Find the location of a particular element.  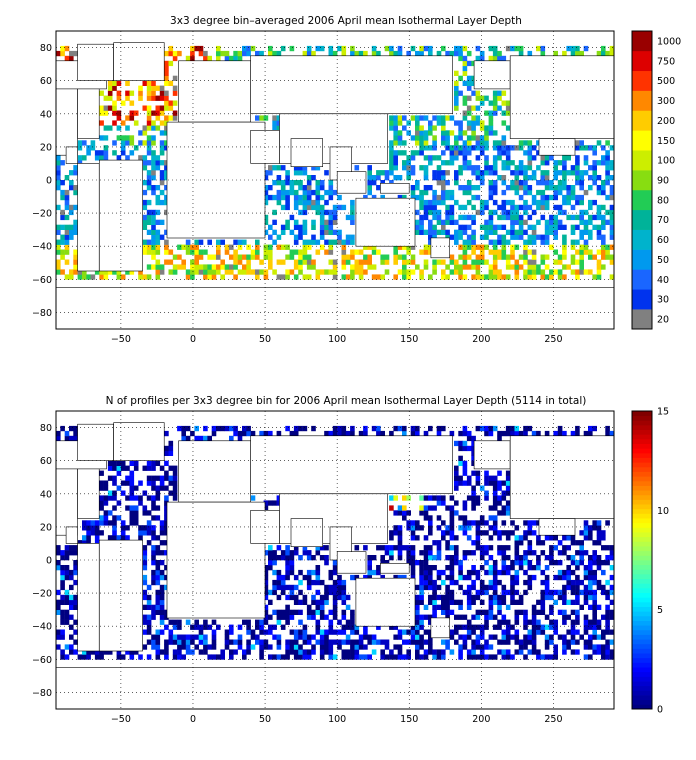

y-tick-label: 60 is located at coordinates (46, 81).